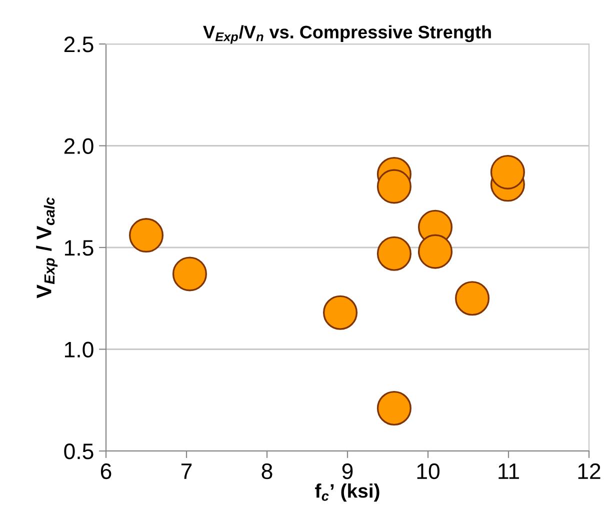  I want to click on x-tick-label: 9, so click(347, 471).